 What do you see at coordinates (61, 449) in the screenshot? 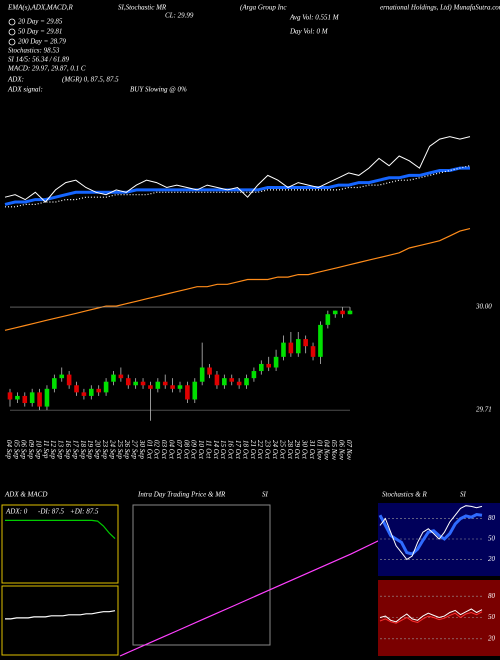
I see `x-tick-label: 13 Sep` at bounding box center [61, 449].